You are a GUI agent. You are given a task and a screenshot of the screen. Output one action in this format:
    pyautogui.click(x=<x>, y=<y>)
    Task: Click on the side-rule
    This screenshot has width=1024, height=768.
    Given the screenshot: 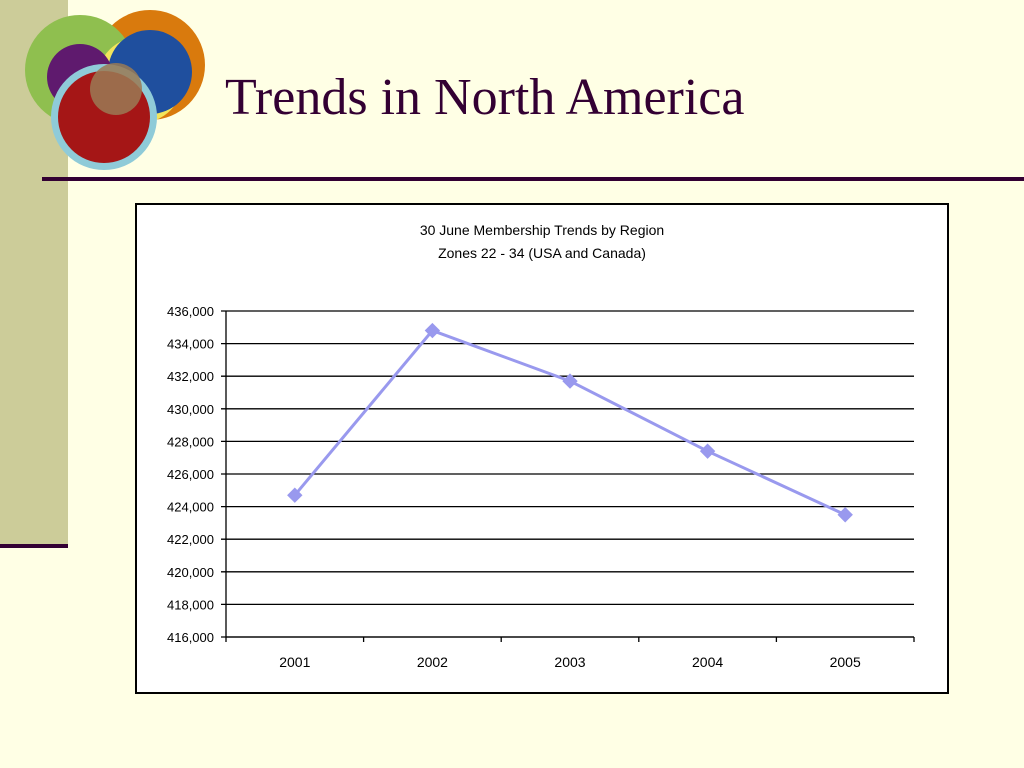 What is the action you would take?
    pyautogui.click(x=34, y=546)
    